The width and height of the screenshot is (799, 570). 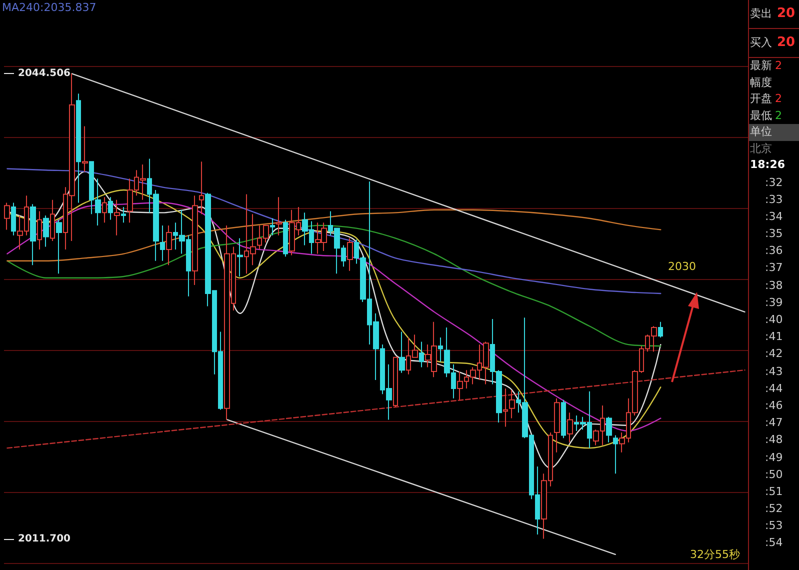 What do you see at coordinates (774, 388) in the screenshot?
I see `text: :44` at bounding box center [774, 388].